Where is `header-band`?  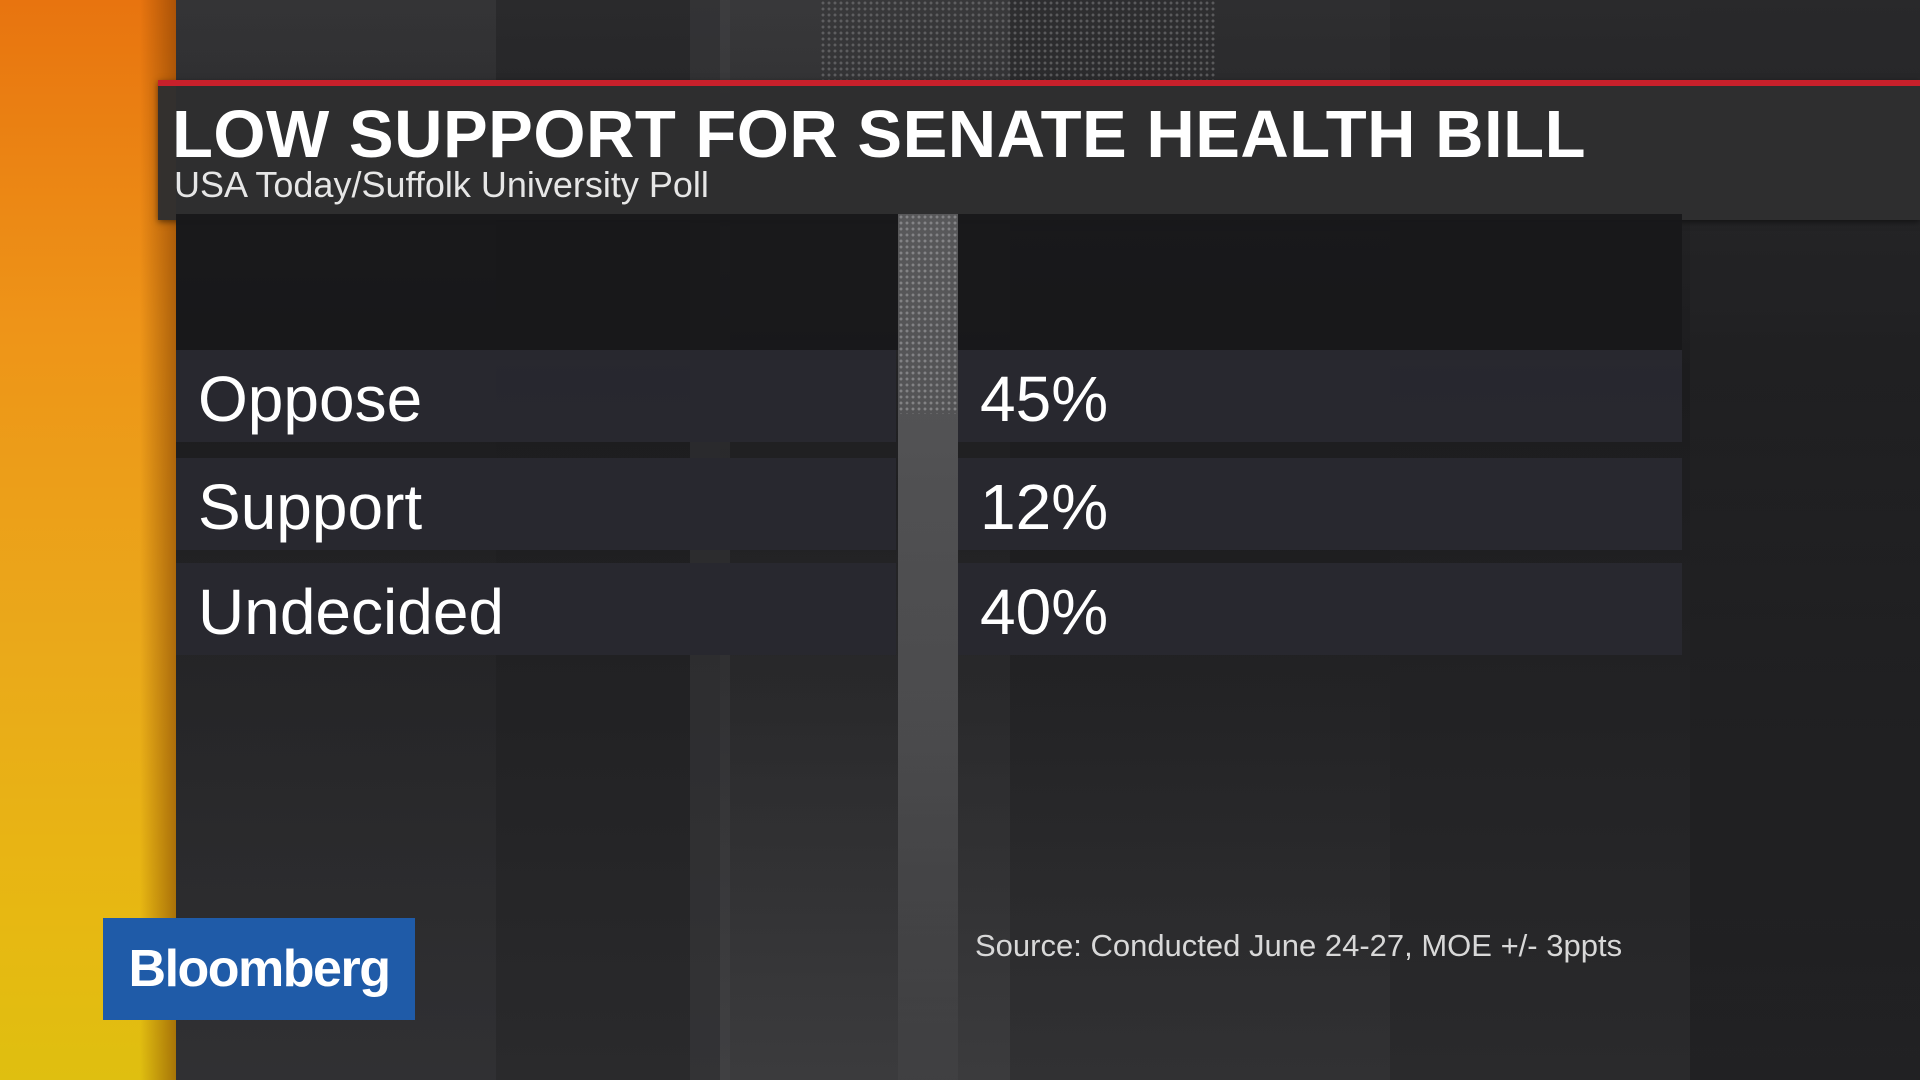
header-band is located at coordinates (1039, 150).